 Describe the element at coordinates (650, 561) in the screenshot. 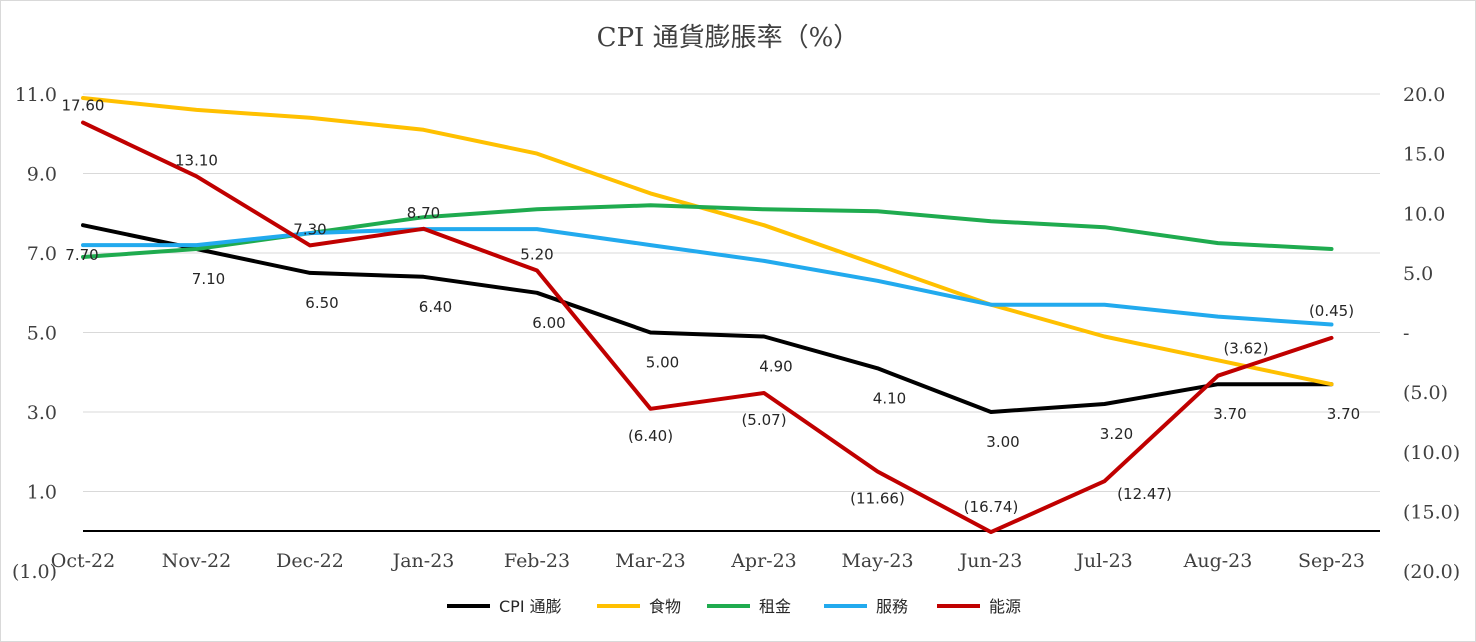

I see `x-tick-label: Mar-23` at that location.